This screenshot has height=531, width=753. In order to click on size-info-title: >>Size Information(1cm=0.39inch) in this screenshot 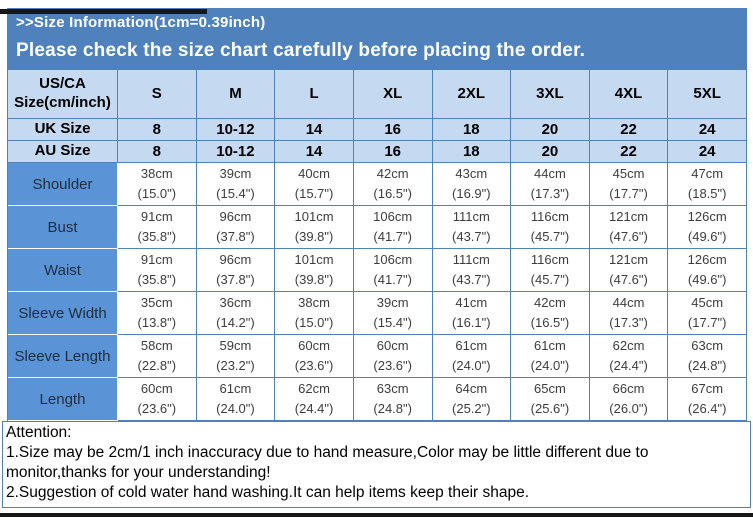, I will do `click(141, 22)`.